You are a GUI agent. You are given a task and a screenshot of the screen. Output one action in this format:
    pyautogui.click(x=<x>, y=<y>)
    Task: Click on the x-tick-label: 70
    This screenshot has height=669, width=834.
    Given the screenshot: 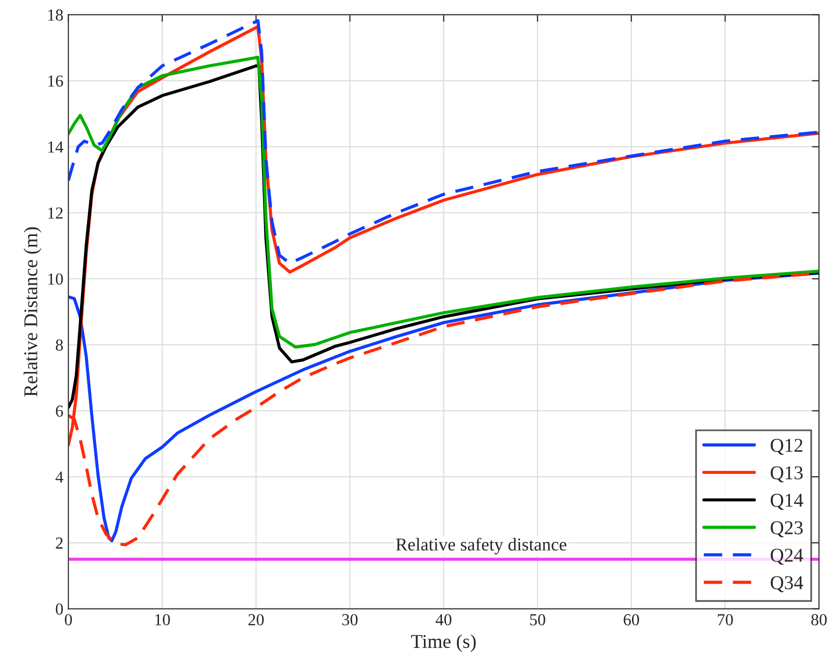 What is the action you would take?
    pyautogui.click(x=725, y=620)
    